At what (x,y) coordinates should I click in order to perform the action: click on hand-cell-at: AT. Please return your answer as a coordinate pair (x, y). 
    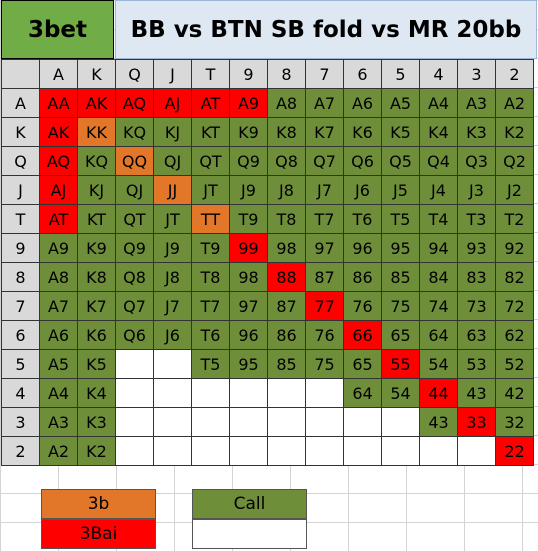
    Looking at the image, I should click on (58, 219).